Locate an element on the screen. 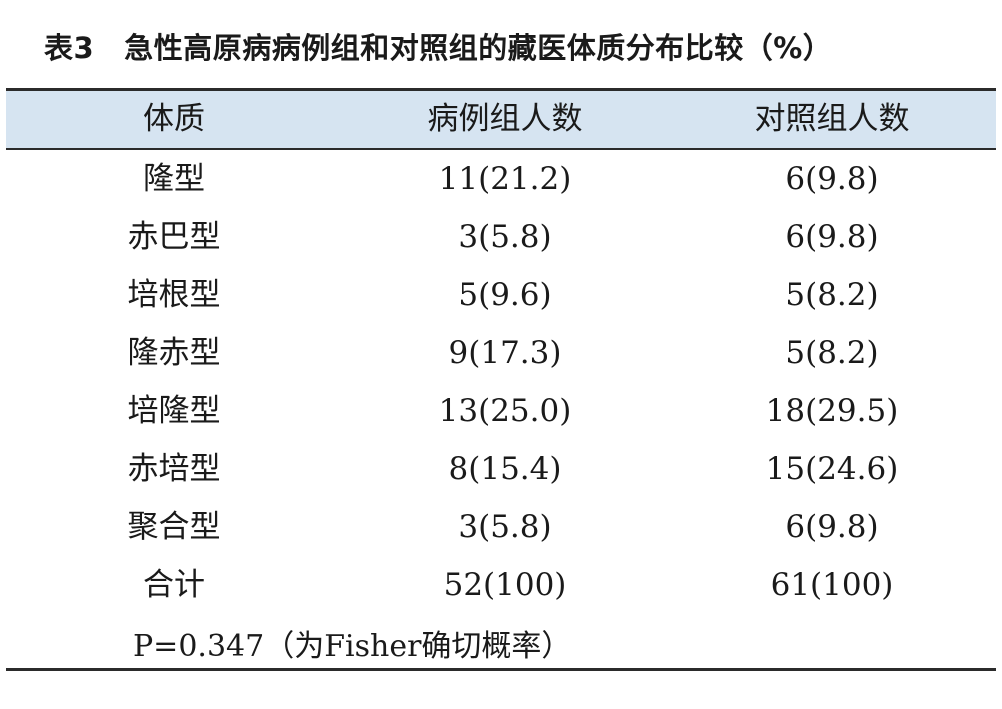  header-constitution: 体质 is located at coordinates (174, 119).